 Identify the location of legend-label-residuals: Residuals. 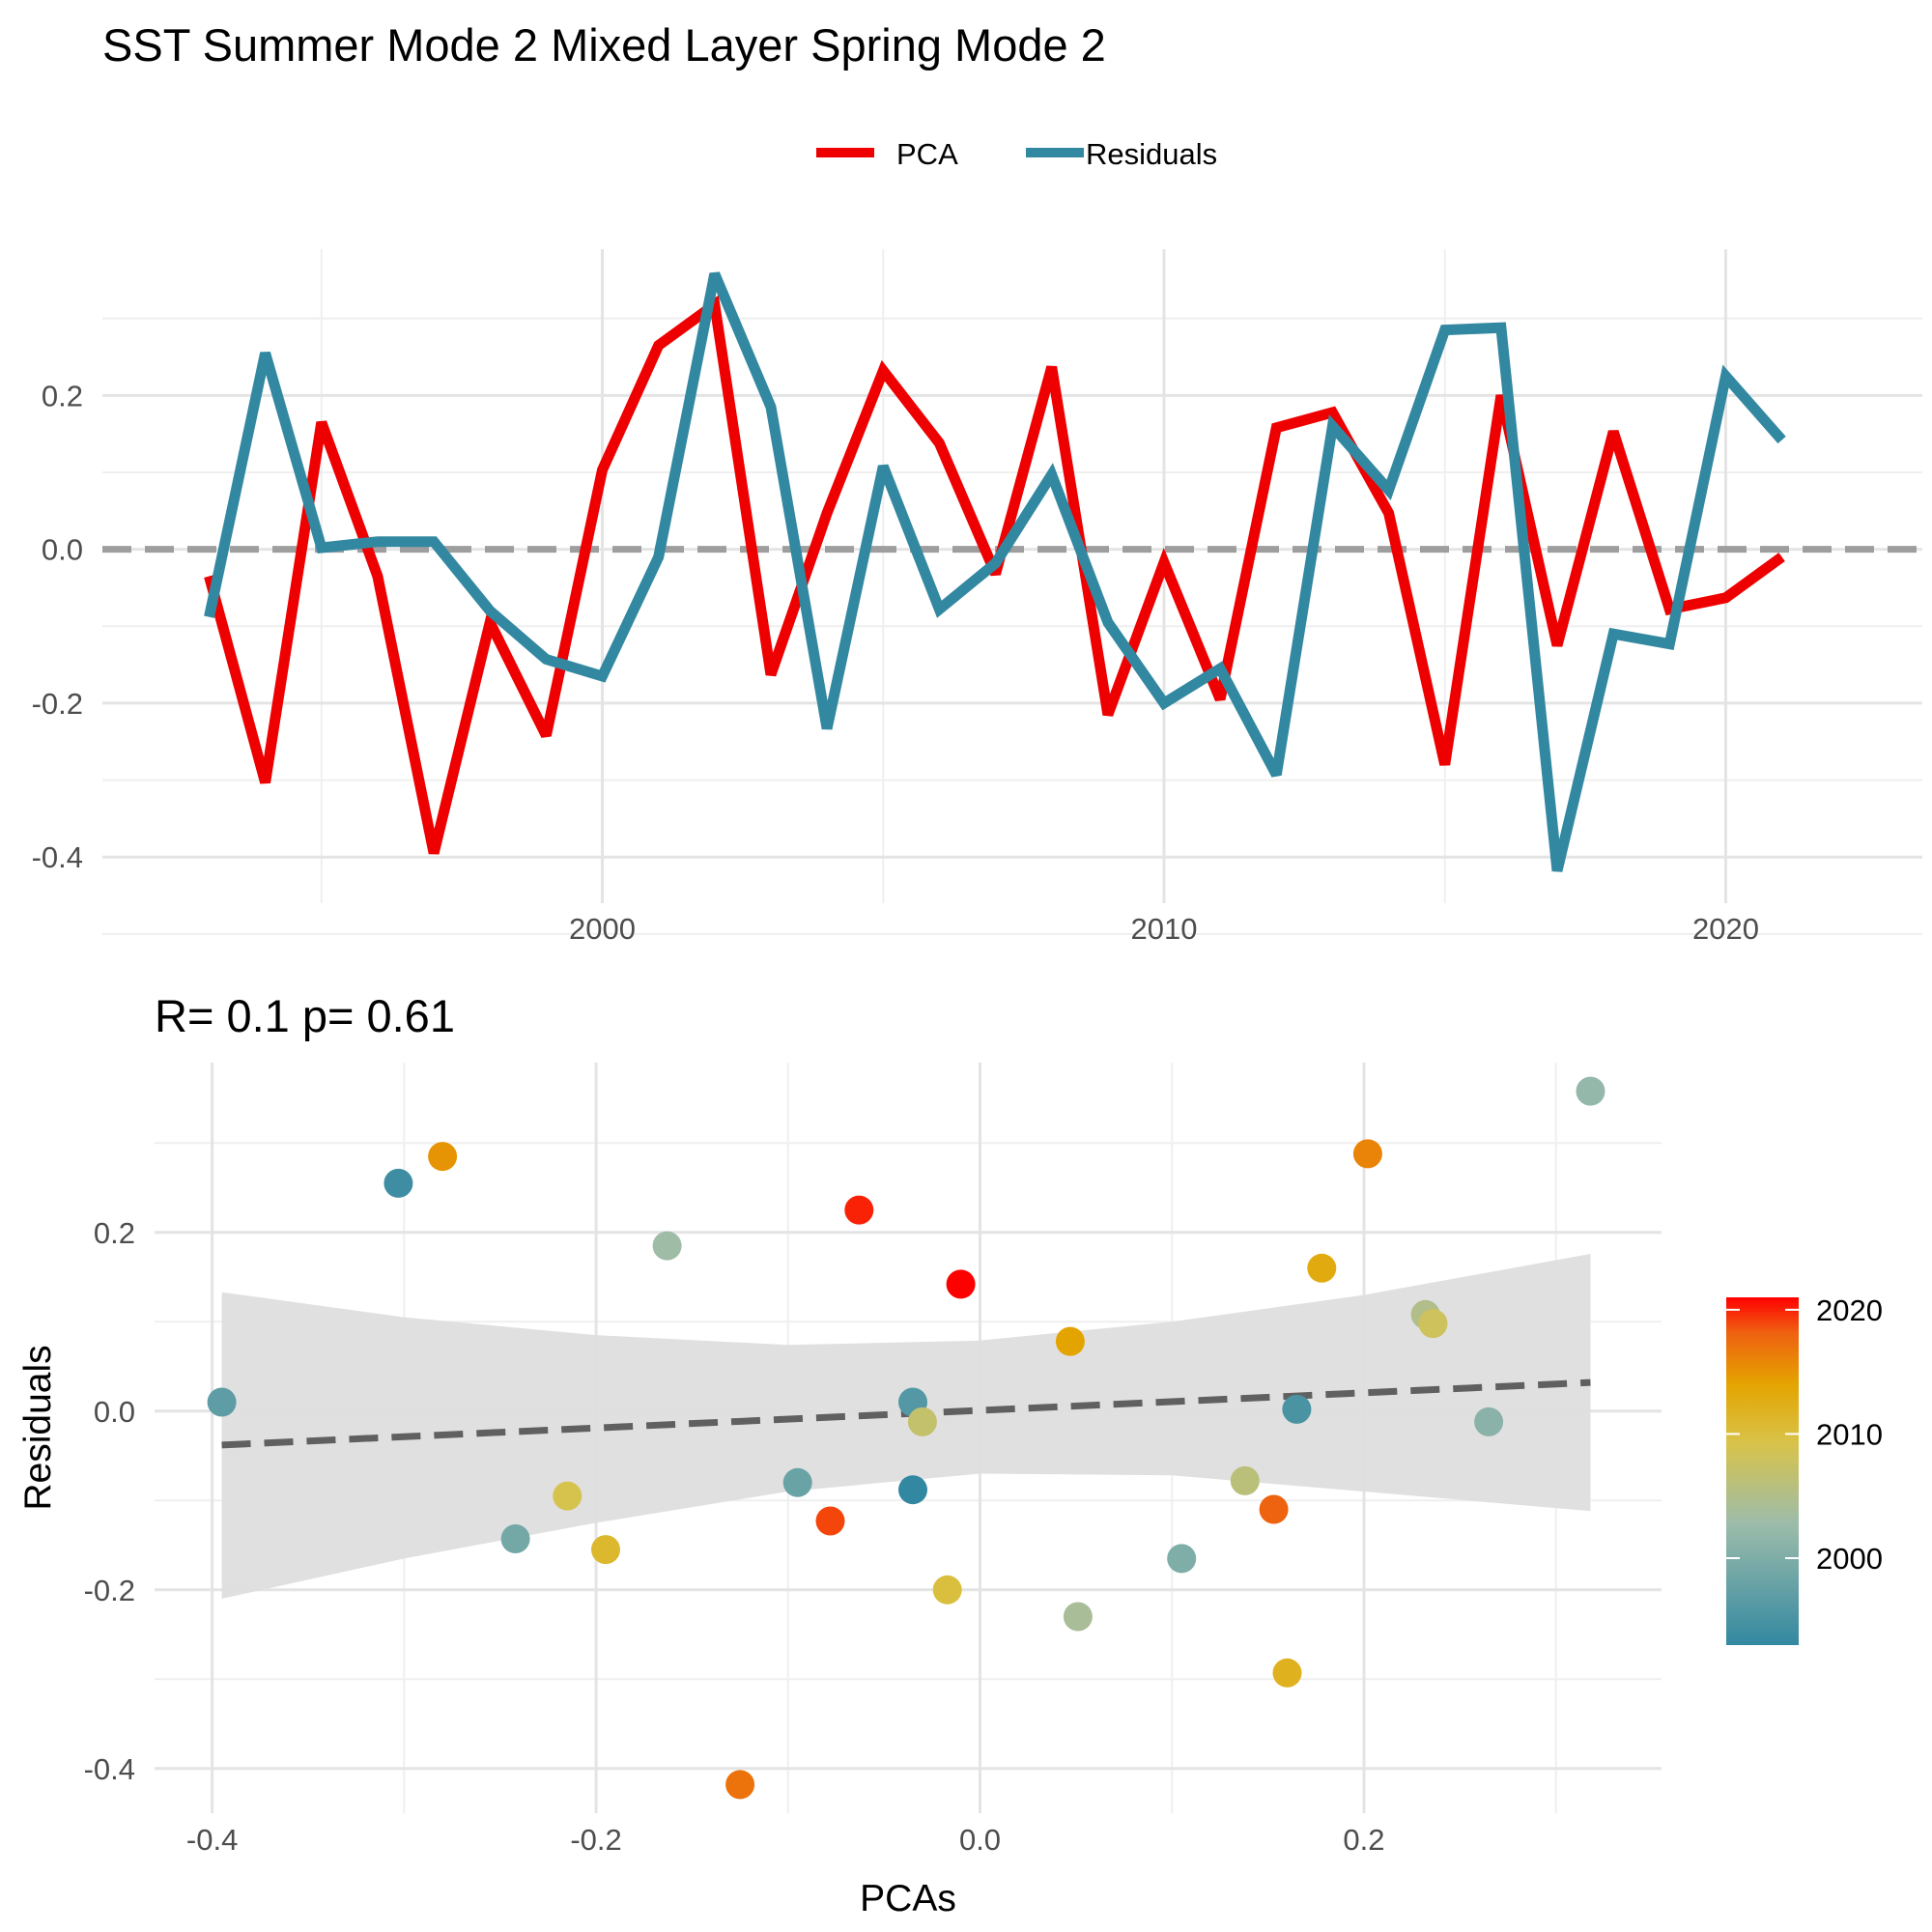
(1151, 154).